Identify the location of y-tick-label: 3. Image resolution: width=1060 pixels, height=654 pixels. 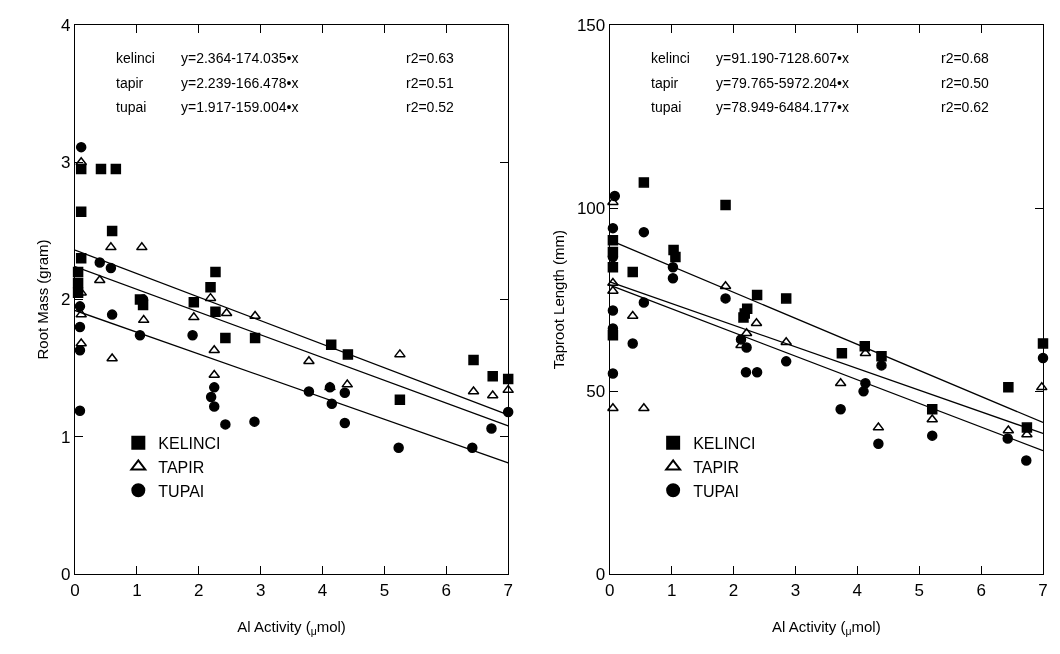
(65, 163).